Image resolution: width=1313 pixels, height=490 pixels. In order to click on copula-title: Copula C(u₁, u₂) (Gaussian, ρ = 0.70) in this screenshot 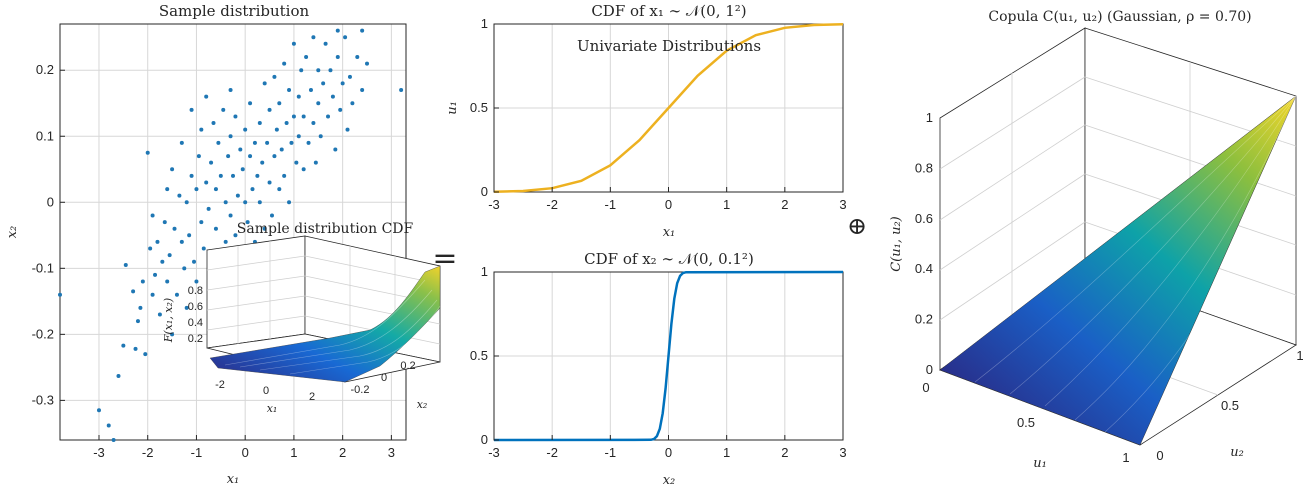, I will do `click(1119, 17)`.